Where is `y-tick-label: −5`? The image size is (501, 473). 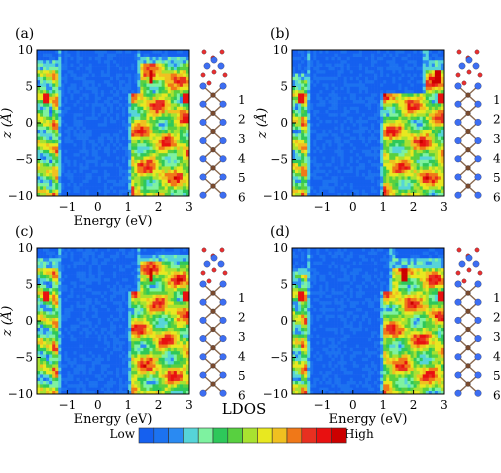 y-tick-label: −5 is located at coordinates (279, 160).